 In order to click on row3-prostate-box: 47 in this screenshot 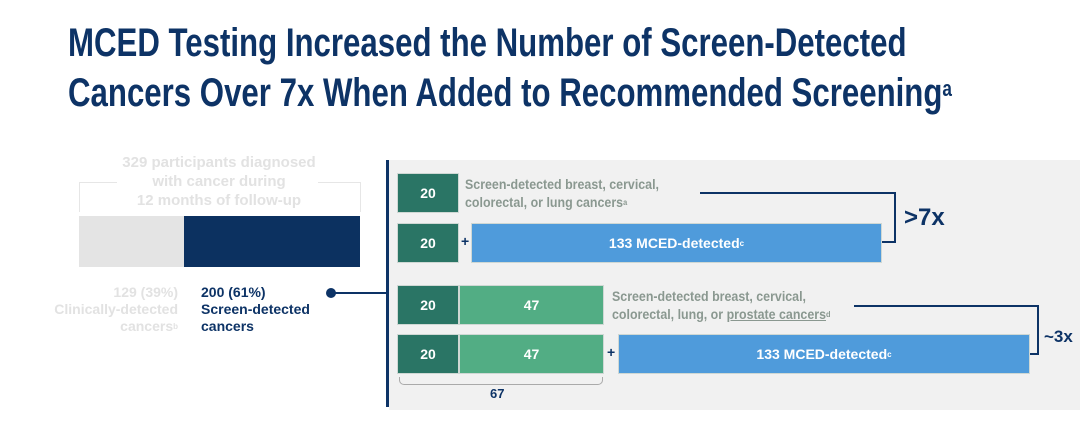, I will do `click(531, 305)`.